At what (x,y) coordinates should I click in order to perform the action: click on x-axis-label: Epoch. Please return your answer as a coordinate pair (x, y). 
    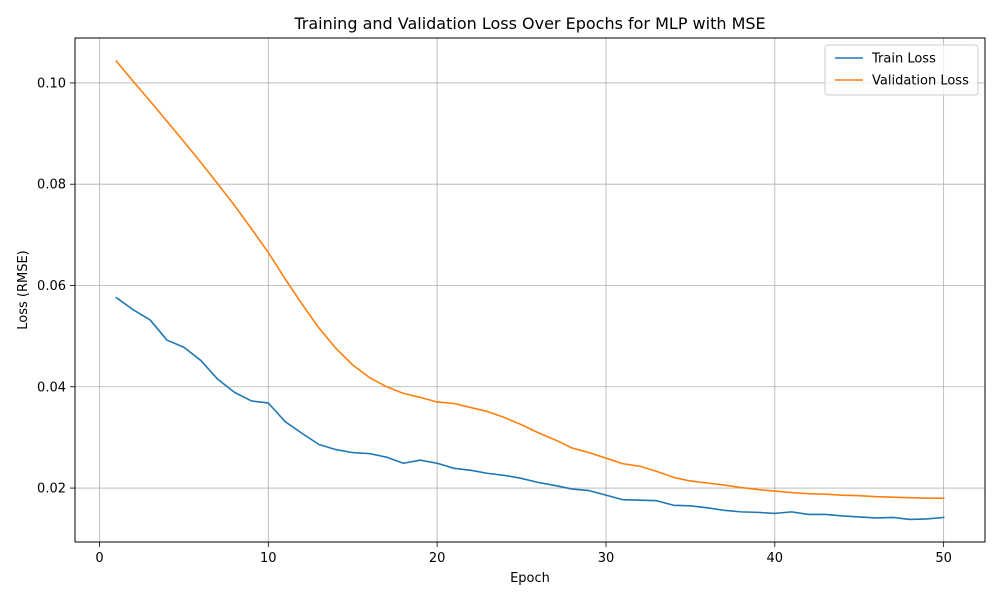
    Looking at the image, I should click on (530, 578).